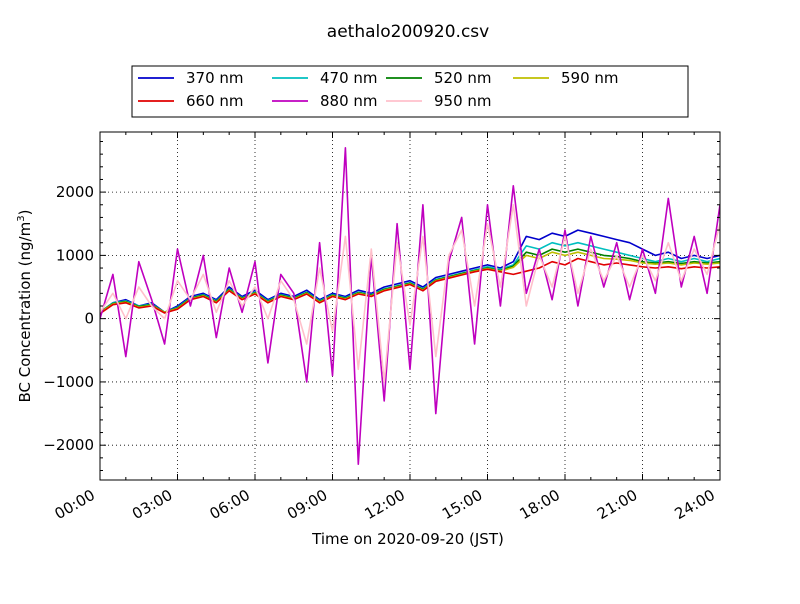  What do you see at coordinates (68, 445) in the screenshot?
I see `y-tick-label: −2000` at bounding box center [68, 445].